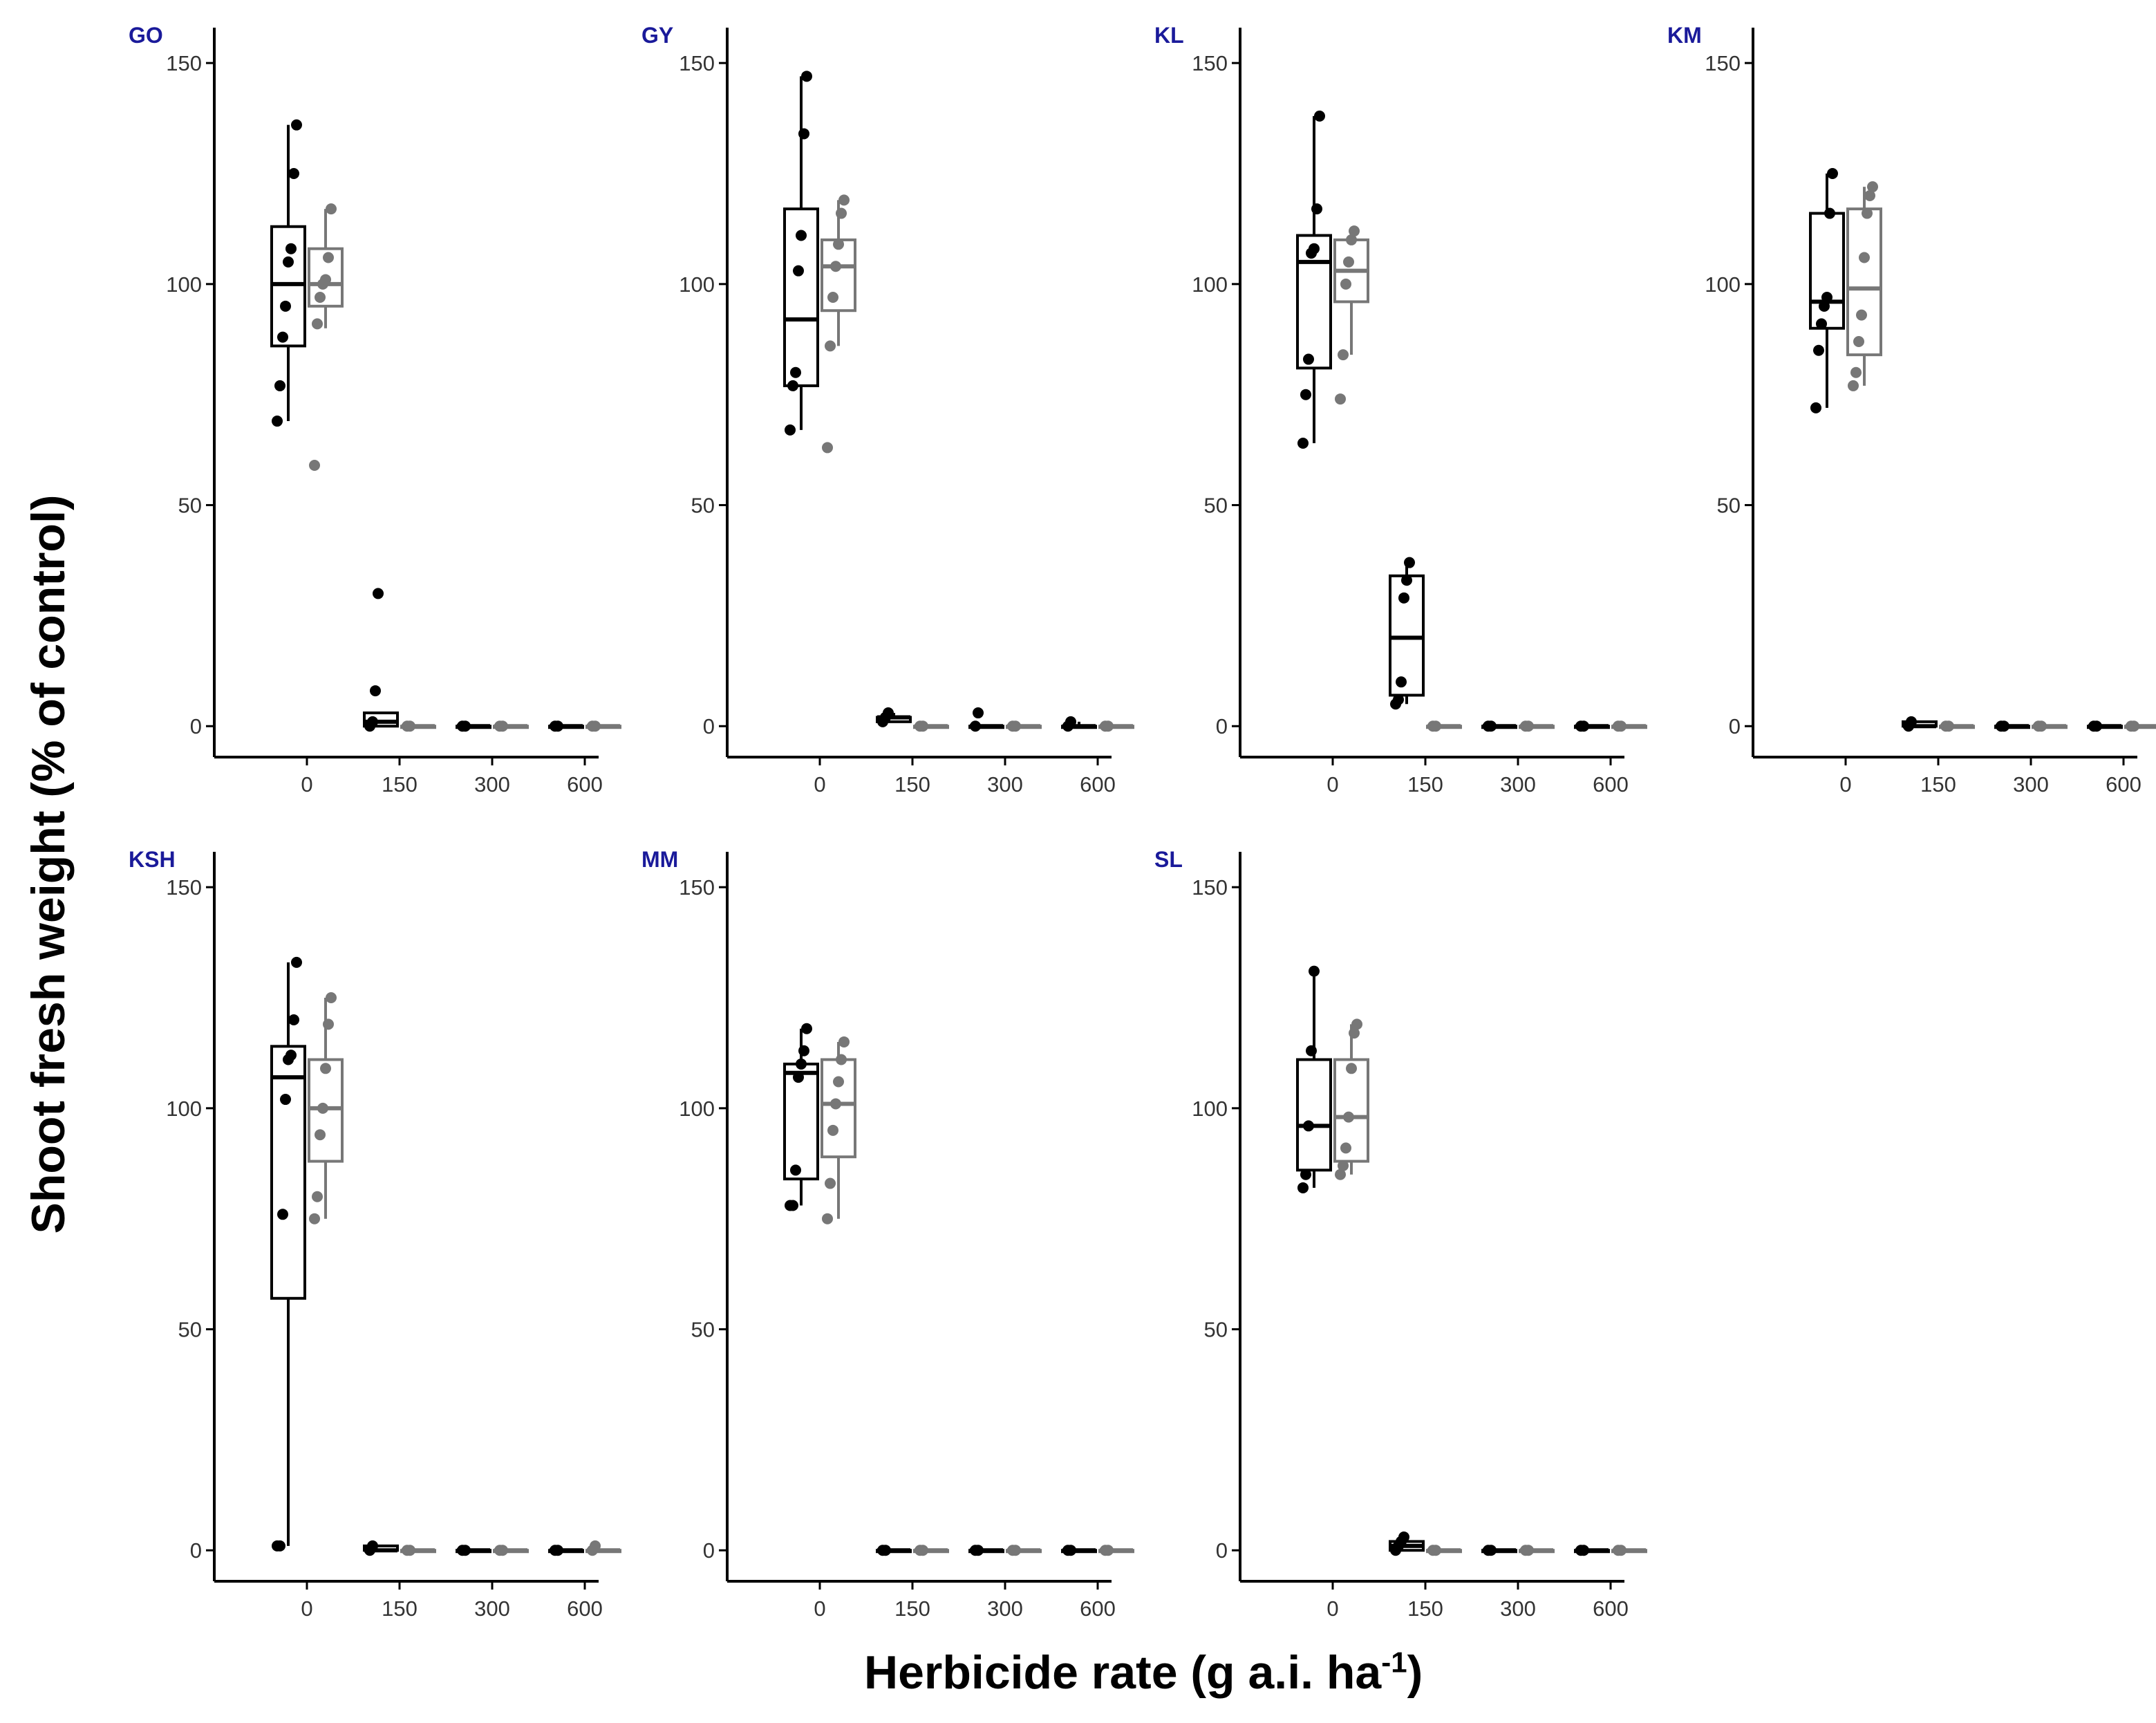 The height and width of the screenshot is (1723, 2156). What do you see at coordinates (49, 864) in the screenshot?
I see `y-axis-title: Shoot fresh weight (% of control)` at bounding box center [49, 864].